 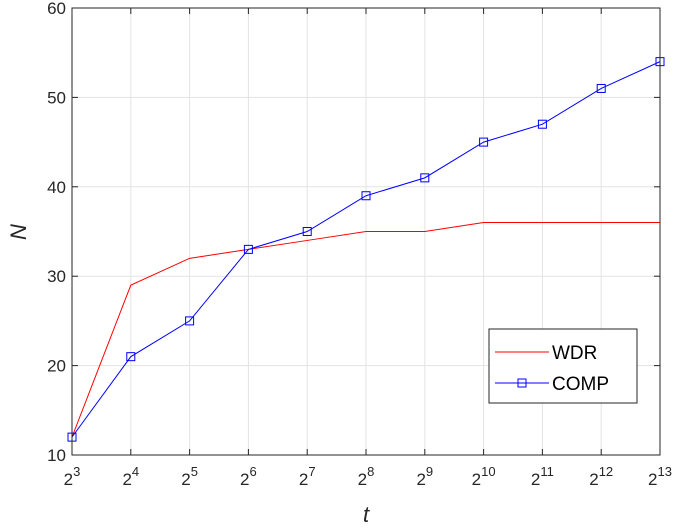 What do you see at coordinates (56, 187) in the screenshot?
I see `y-tick-label: 40` at bounding box center [56, 187].